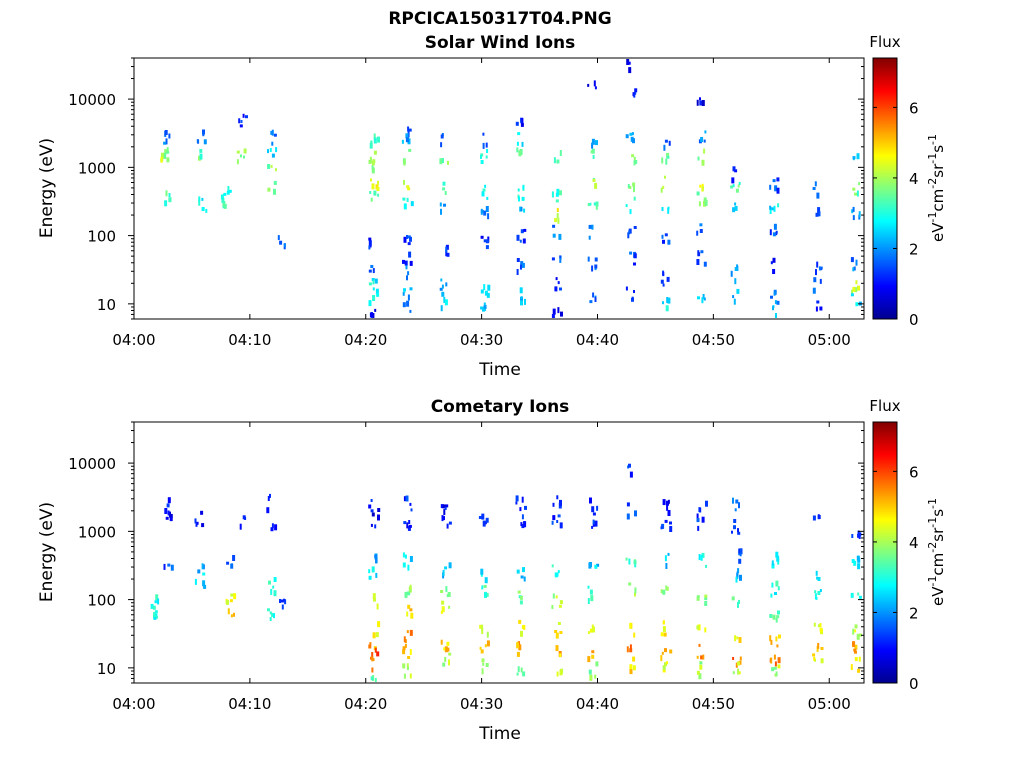 This screenshot has width=1024, height=768. I want to click on colorbar-tick-label: 2, so click(914, 613).